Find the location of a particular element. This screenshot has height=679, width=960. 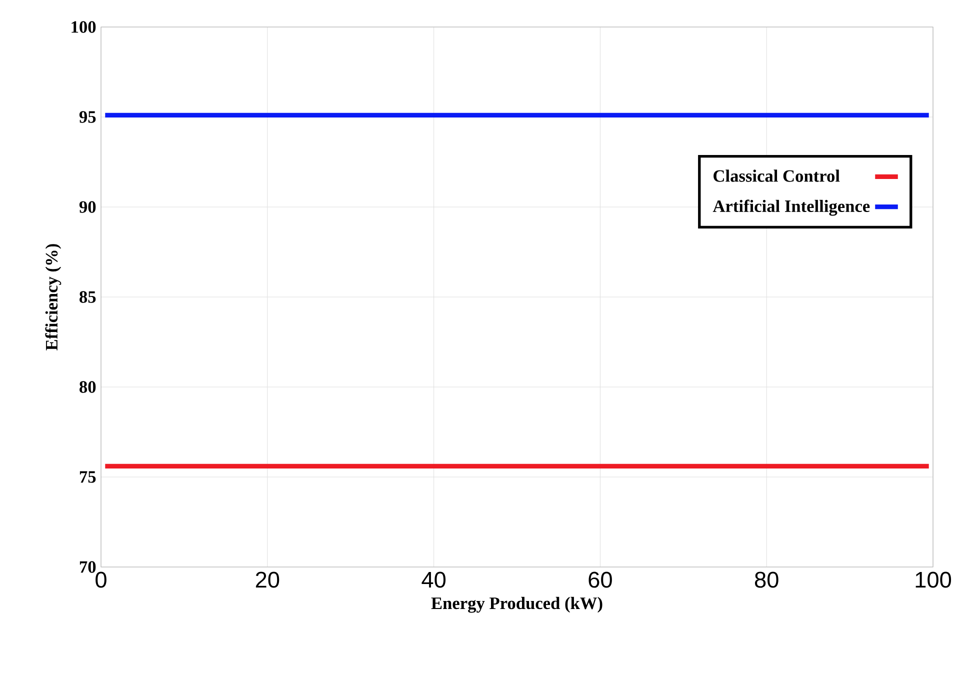

legend-label: Classical Control is located at coordinates (777, 176).